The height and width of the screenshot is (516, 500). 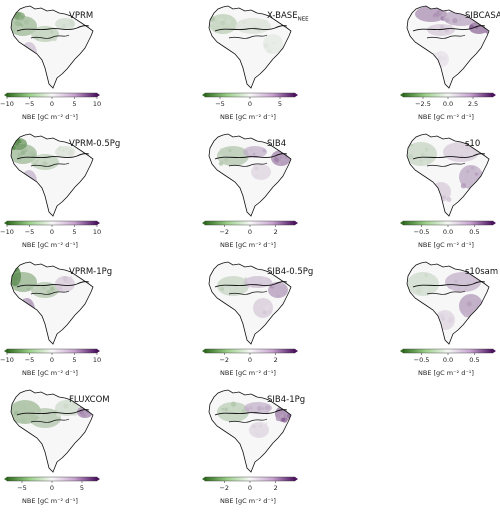 I want to click on map-panel-10: −5 0 5 FLUXCOM NBE [gC m⁻² d⁻¹], so click(x=55, y=448).